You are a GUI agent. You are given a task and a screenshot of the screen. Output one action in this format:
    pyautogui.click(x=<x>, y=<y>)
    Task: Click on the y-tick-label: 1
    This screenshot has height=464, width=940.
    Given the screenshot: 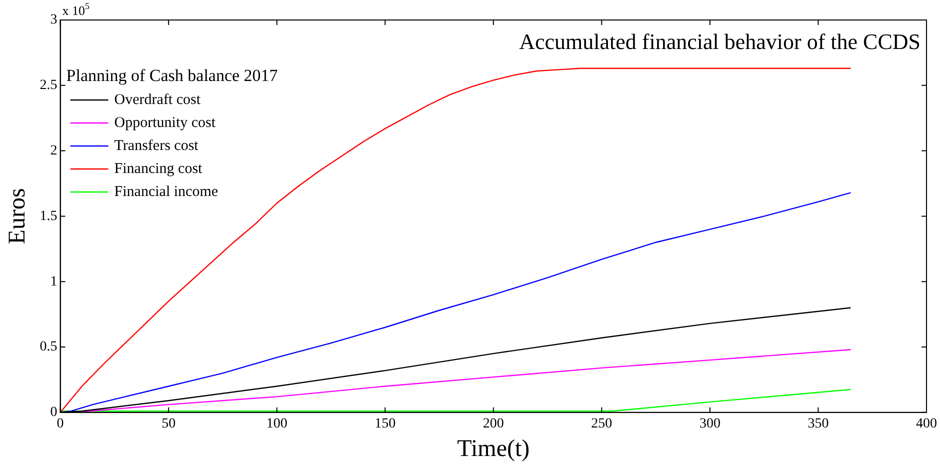 What is the action you would take?
    pyautogui.click(x=54, y=282)
    